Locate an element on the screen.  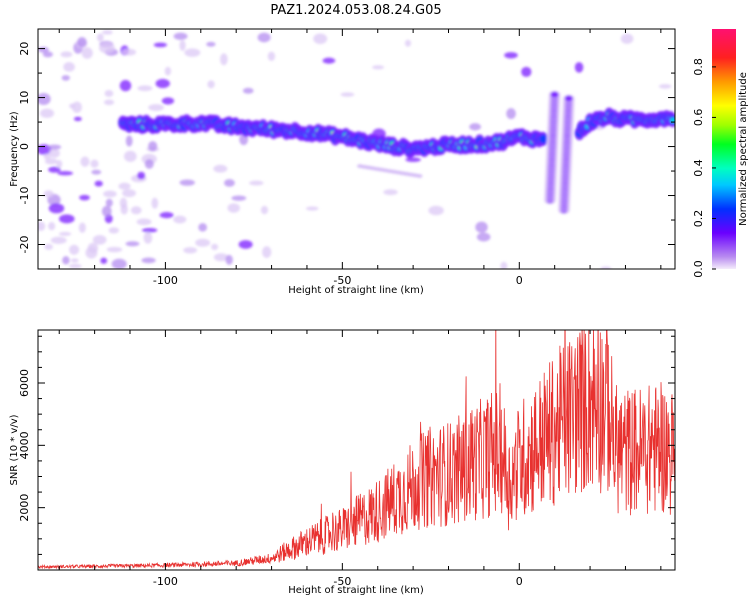
y-tick-label: 10 is located at coordinates (24, 98).